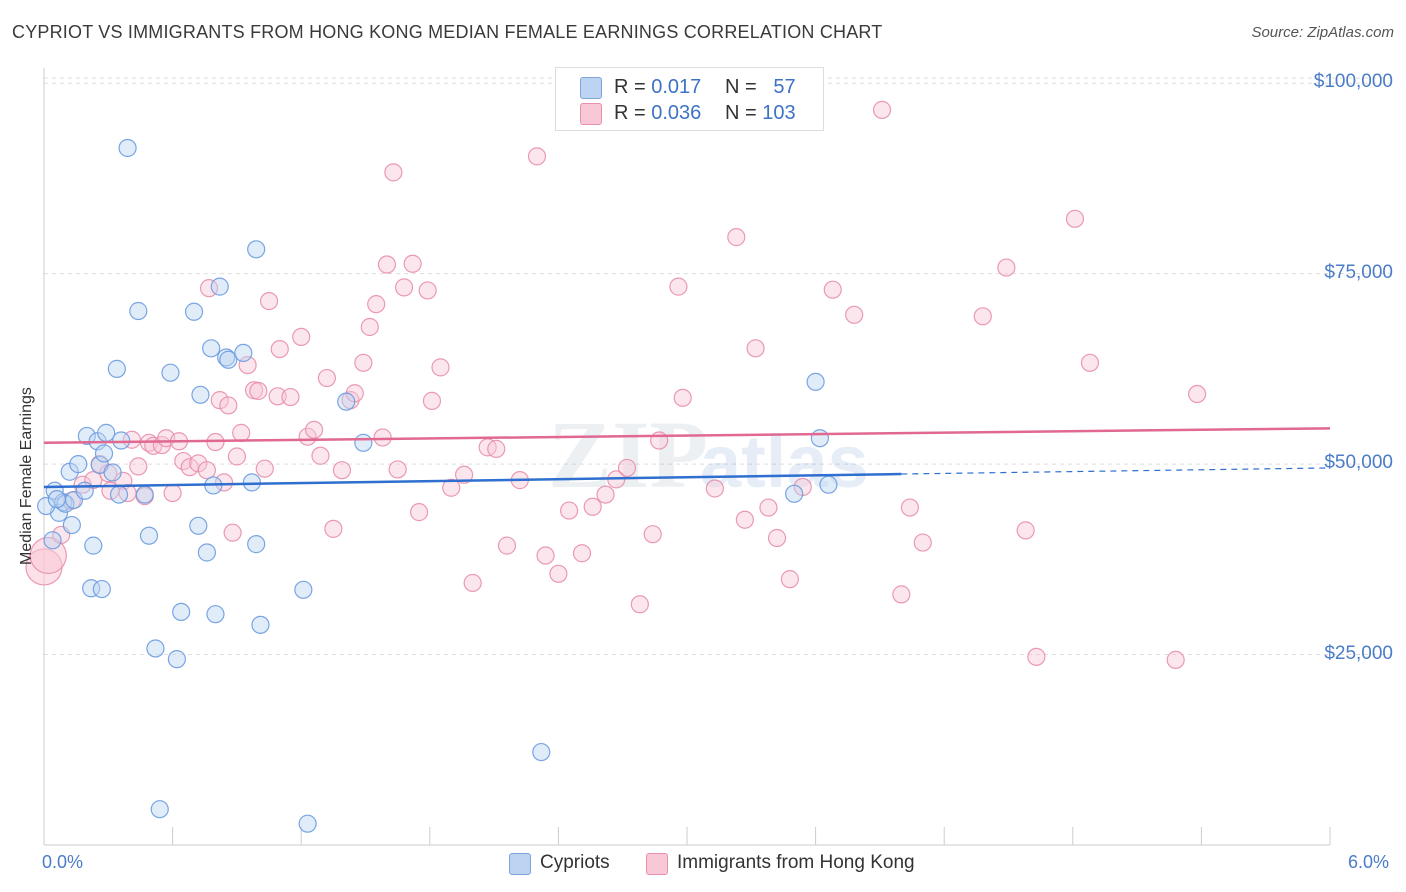 Image resolution: width=1406 pixels, height=892 pixels. Describe the element at coordinates (1358, 463) in the screenshot. I see `y-tick-label: $50,000` at that location.